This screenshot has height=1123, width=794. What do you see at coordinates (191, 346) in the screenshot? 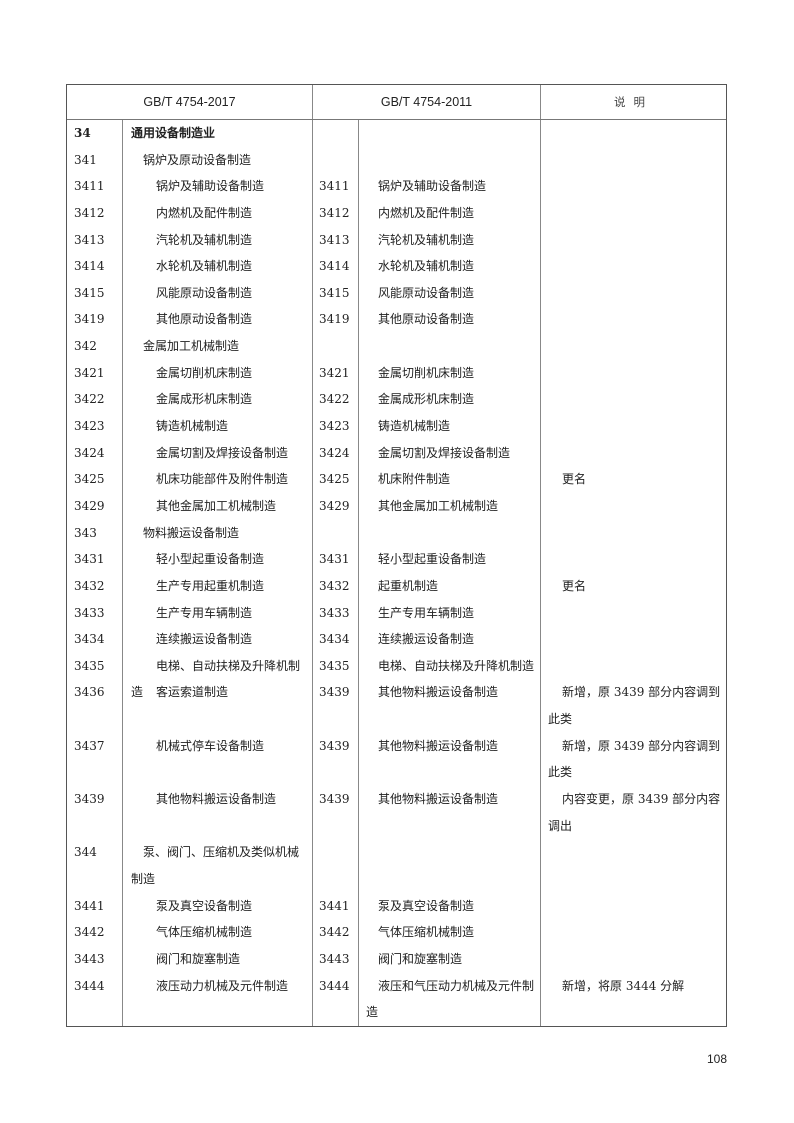
I see `new-name-cell: 金属加工机械制造` at bounding box center [191, 346].